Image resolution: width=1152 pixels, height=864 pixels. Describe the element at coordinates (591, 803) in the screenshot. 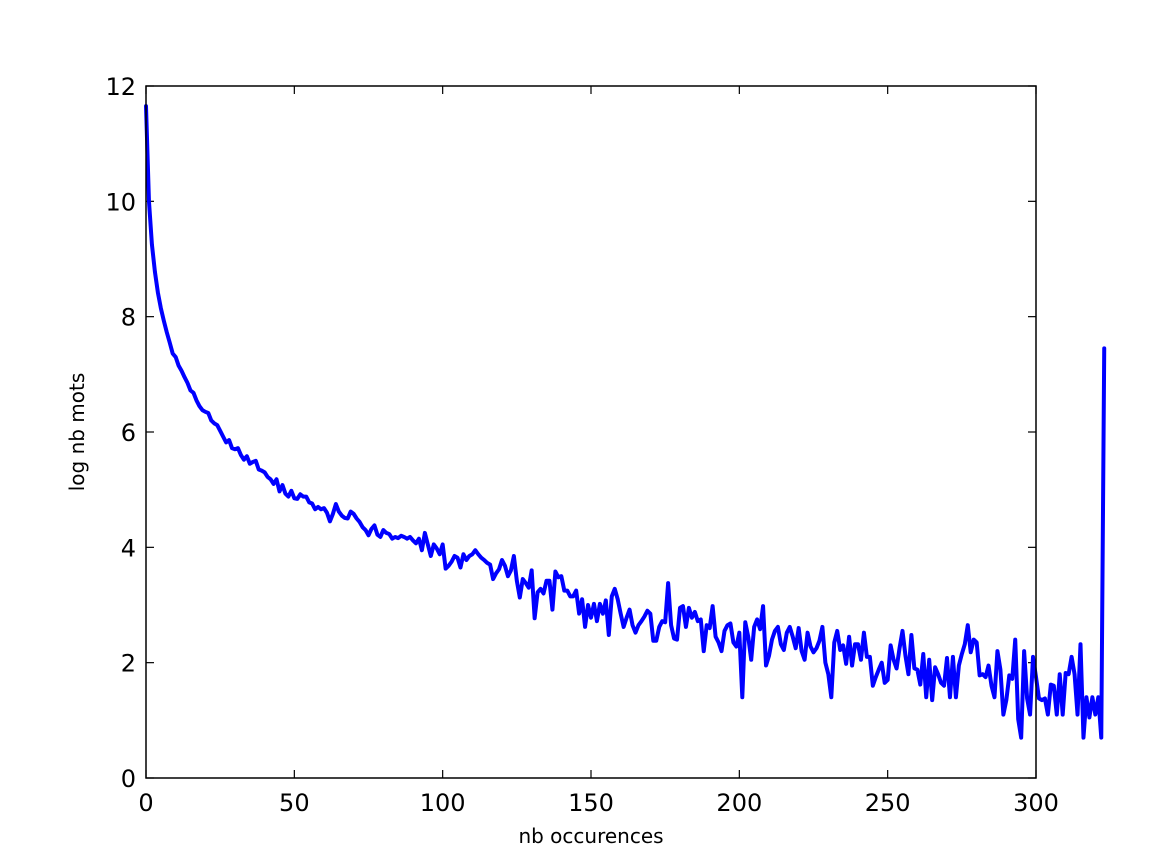

I see `x-tick-label: 150` at that location.